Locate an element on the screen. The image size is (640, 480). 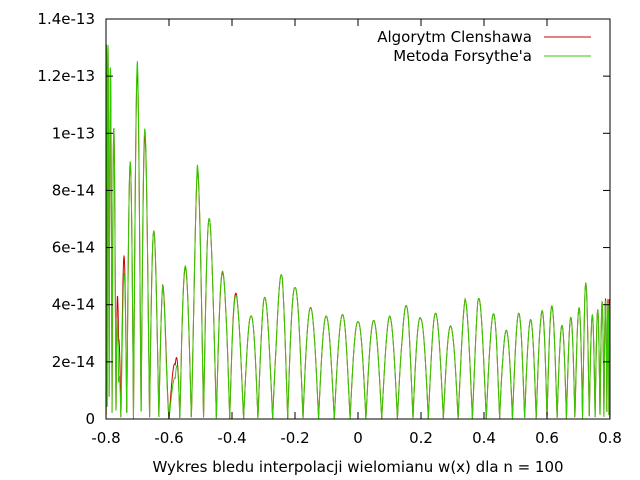
x-tick-label: 0.8 is located at coordinates (610, 438).